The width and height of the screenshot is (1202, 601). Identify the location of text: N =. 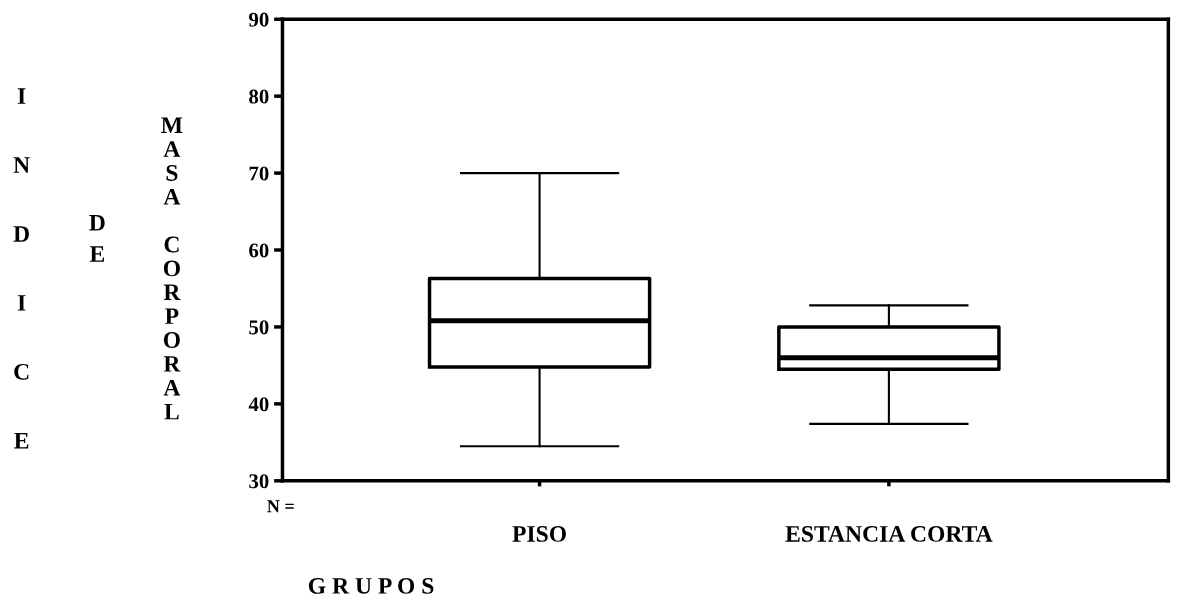
(280, 506).